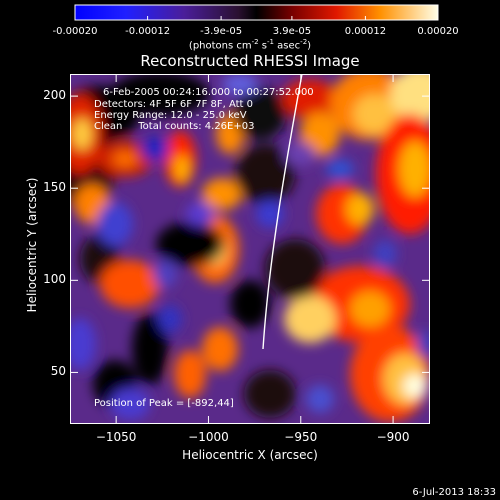 The width and height of the screenshot is (500, 500). What do you see at coordinates (54, 279) in the screenshot?
I see `y-tick-label: 100` at bounding box center [54, 279].